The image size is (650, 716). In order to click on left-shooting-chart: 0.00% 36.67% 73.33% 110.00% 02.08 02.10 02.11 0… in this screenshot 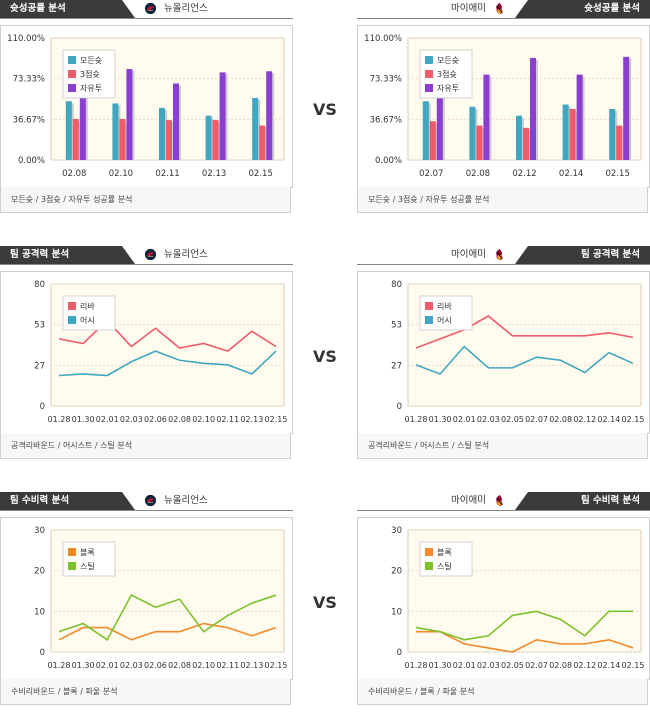, I will do `click(146, 106)`.